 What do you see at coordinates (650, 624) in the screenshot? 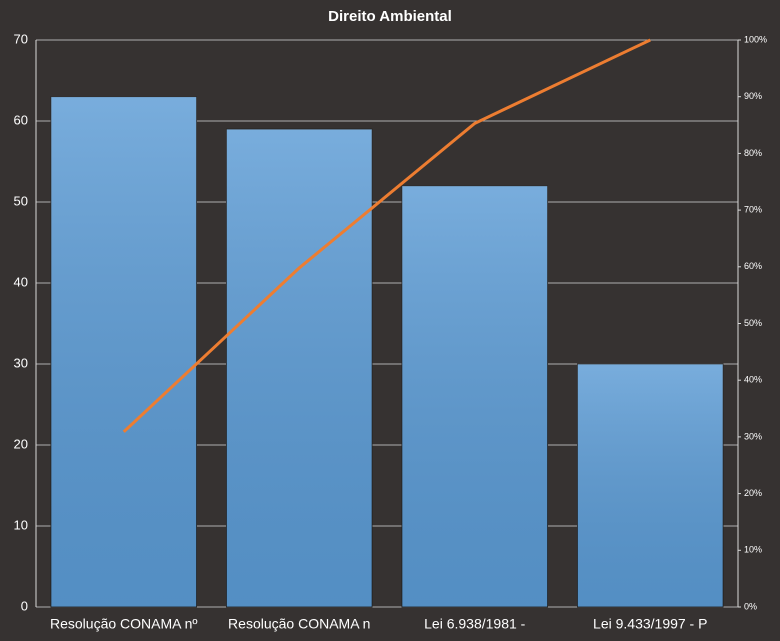
I see `x-tick-label: Lei 9.433/1997 - P` at bounding box center [650, 624].